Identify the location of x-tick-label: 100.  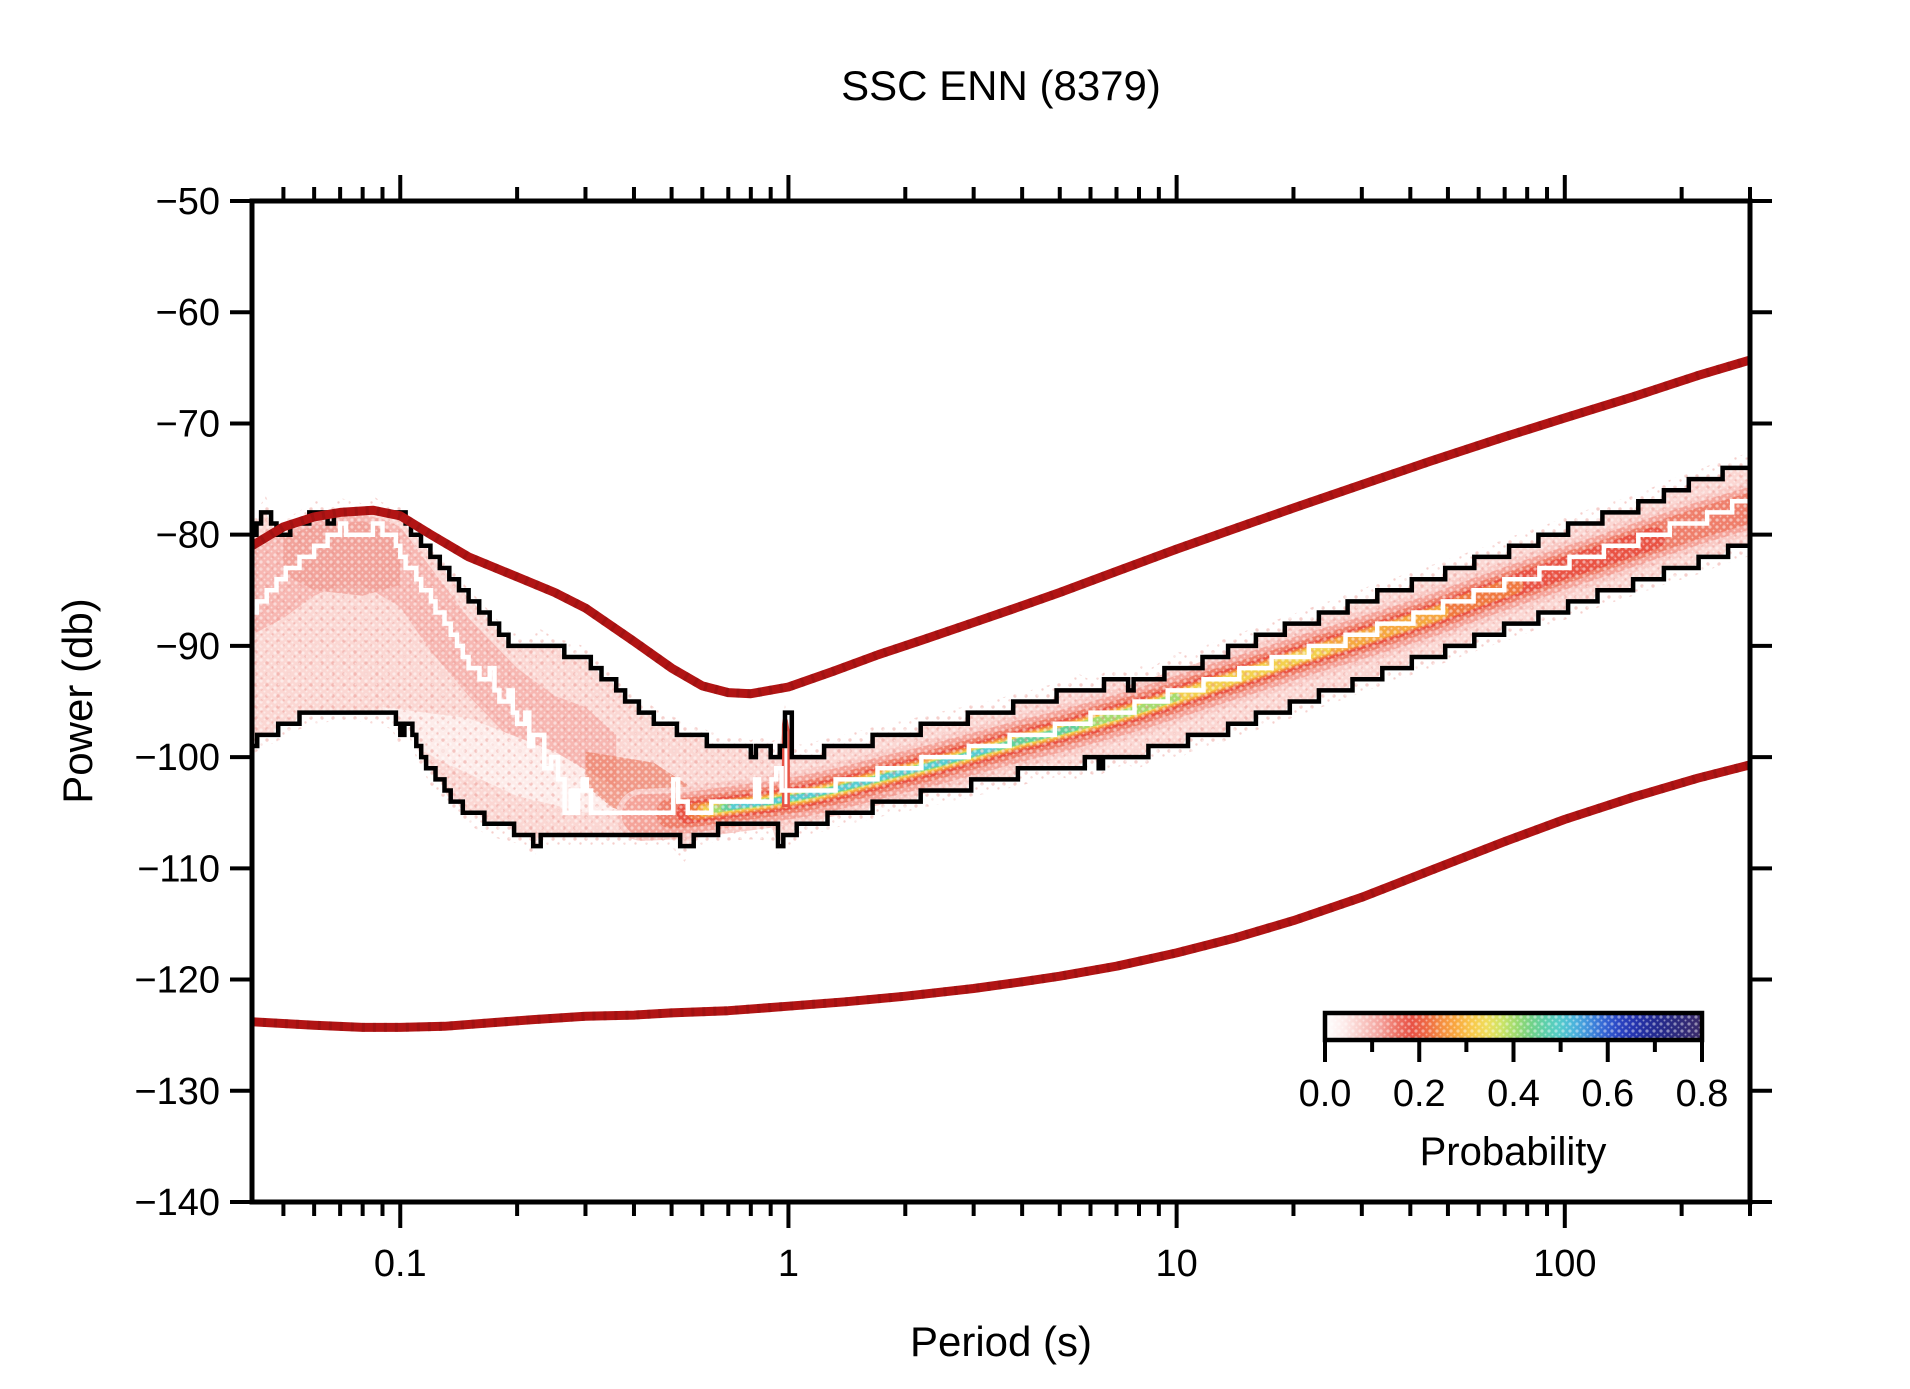
(1564, 1264).